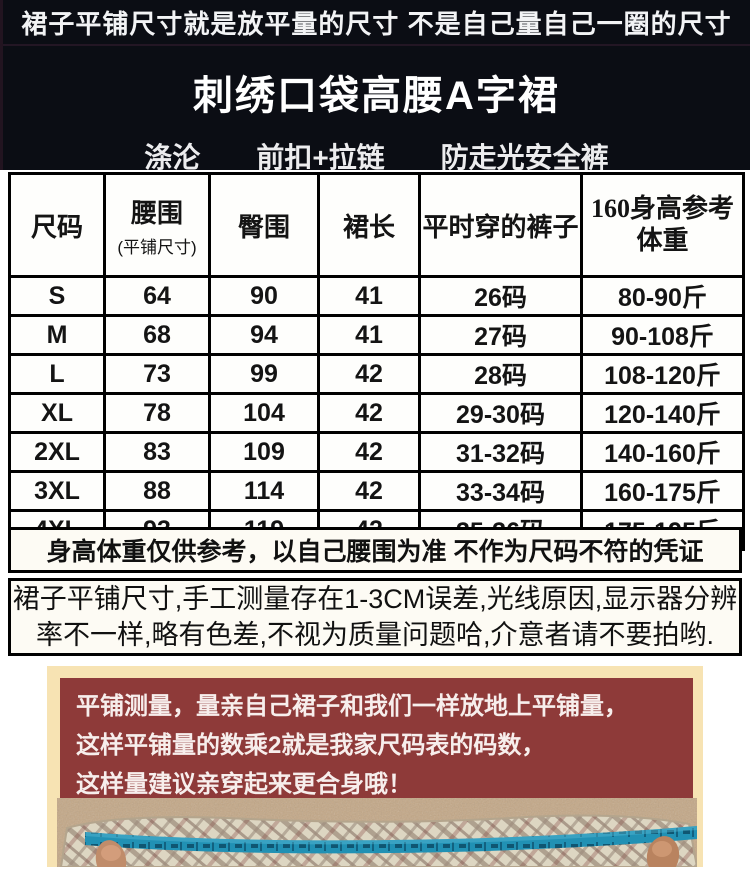  What do you see at coordinates (500, 225) in the screenshot?
I see `col-header-pants: 平时穿的裤子` at bounding box center [500, 225].